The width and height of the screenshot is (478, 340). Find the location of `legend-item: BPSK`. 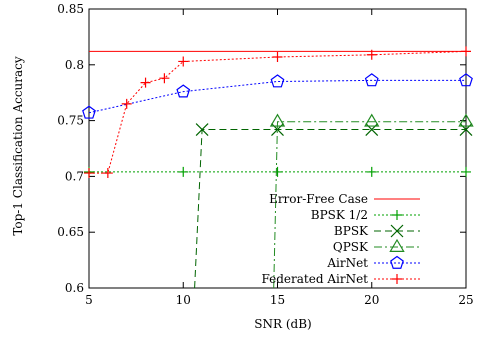

legend-item: BPSK is located at coordinates (377, 231).